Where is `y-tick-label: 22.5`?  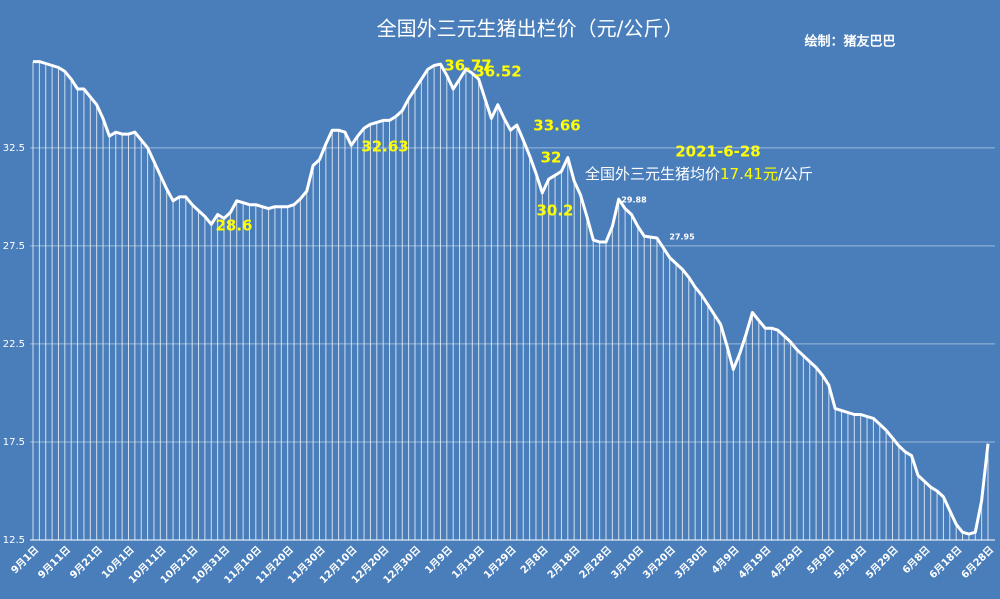 y-tick-label: 22.5 is located at coordinates (14, 344).